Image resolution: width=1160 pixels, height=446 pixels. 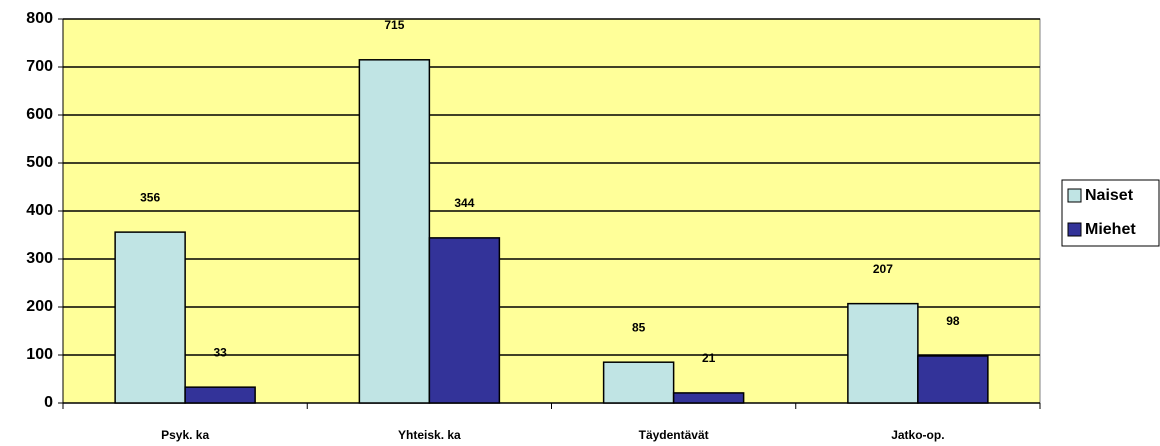 What do you see at coordinates (39, 114) in the screenshot?
I see `y-tick-label: 600` at bounding box center [39, 114].